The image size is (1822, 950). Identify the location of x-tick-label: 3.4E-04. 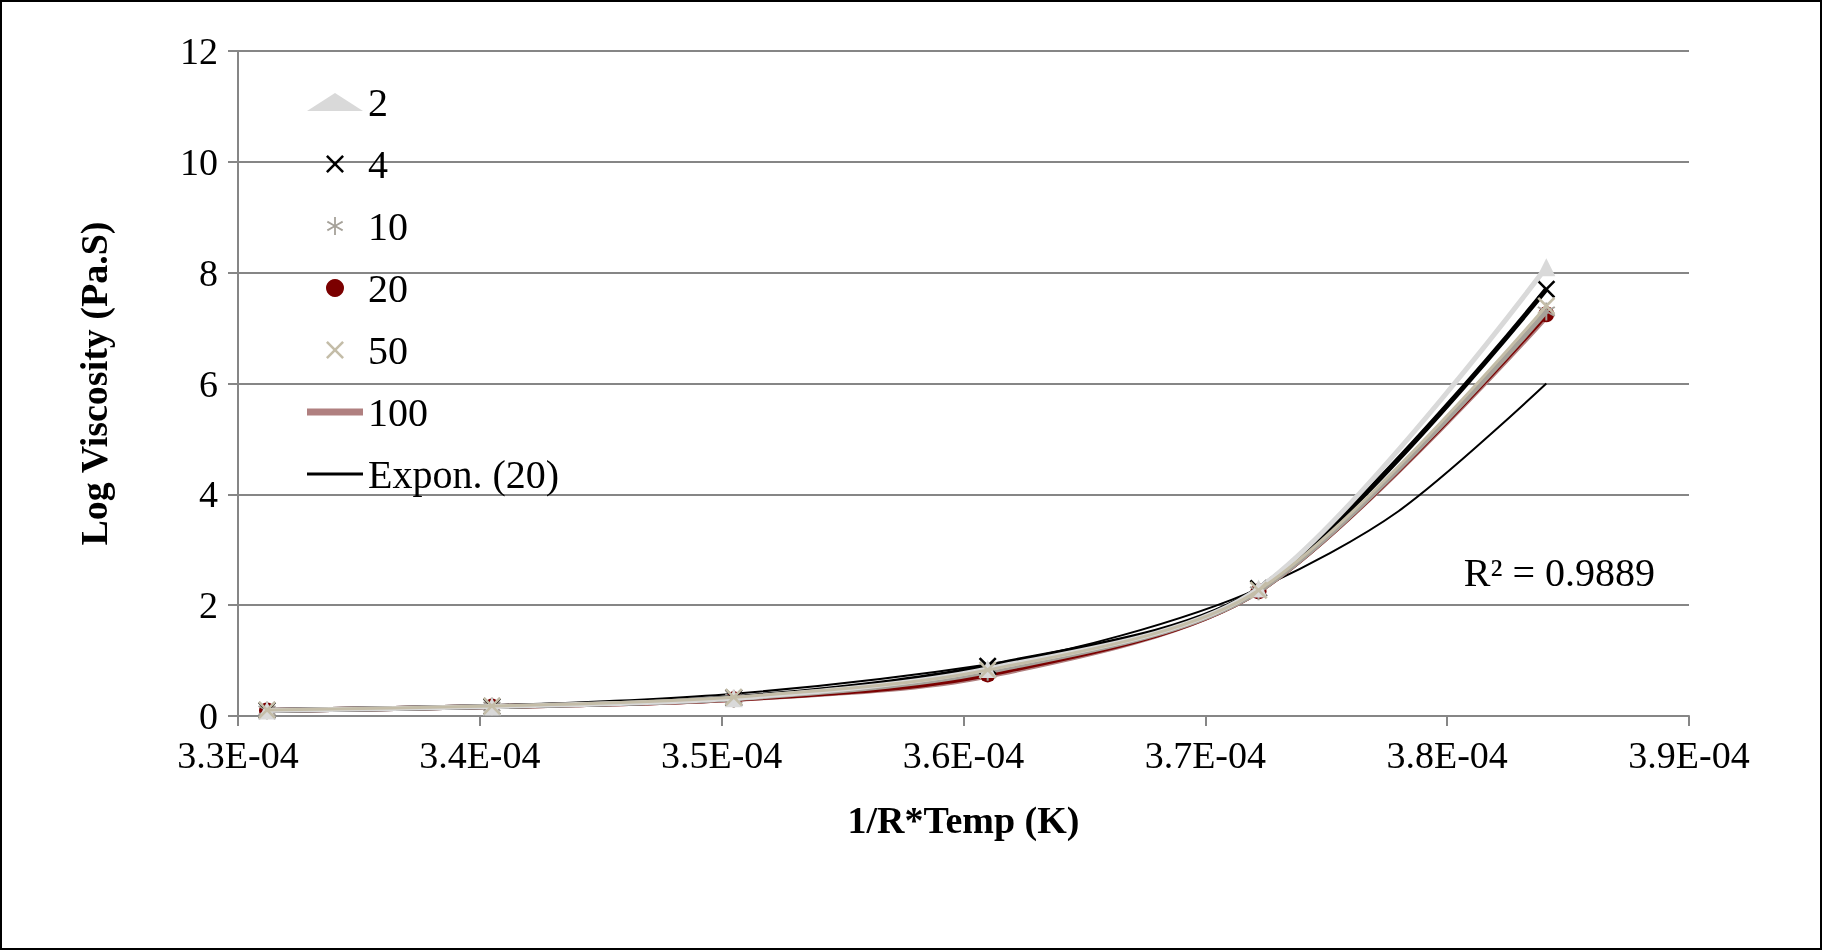
(480, 755).